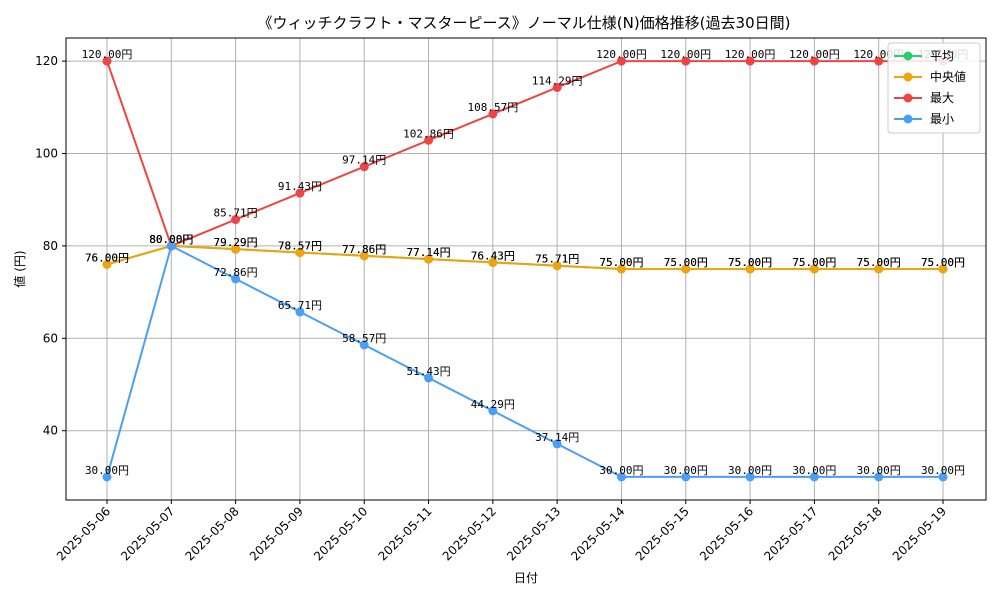 Image resolution: width=1000 pixels, height=600 pixels. I want to click on data-label-3: 65.71円, so click(300, 305).